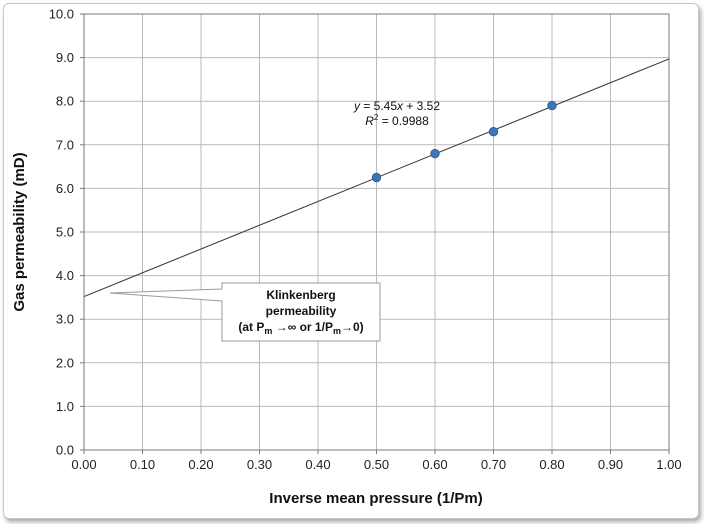  Describe the element at coordinates (259, 464) in the screenshot. I see `x-tick-label: 0.30` at that location.